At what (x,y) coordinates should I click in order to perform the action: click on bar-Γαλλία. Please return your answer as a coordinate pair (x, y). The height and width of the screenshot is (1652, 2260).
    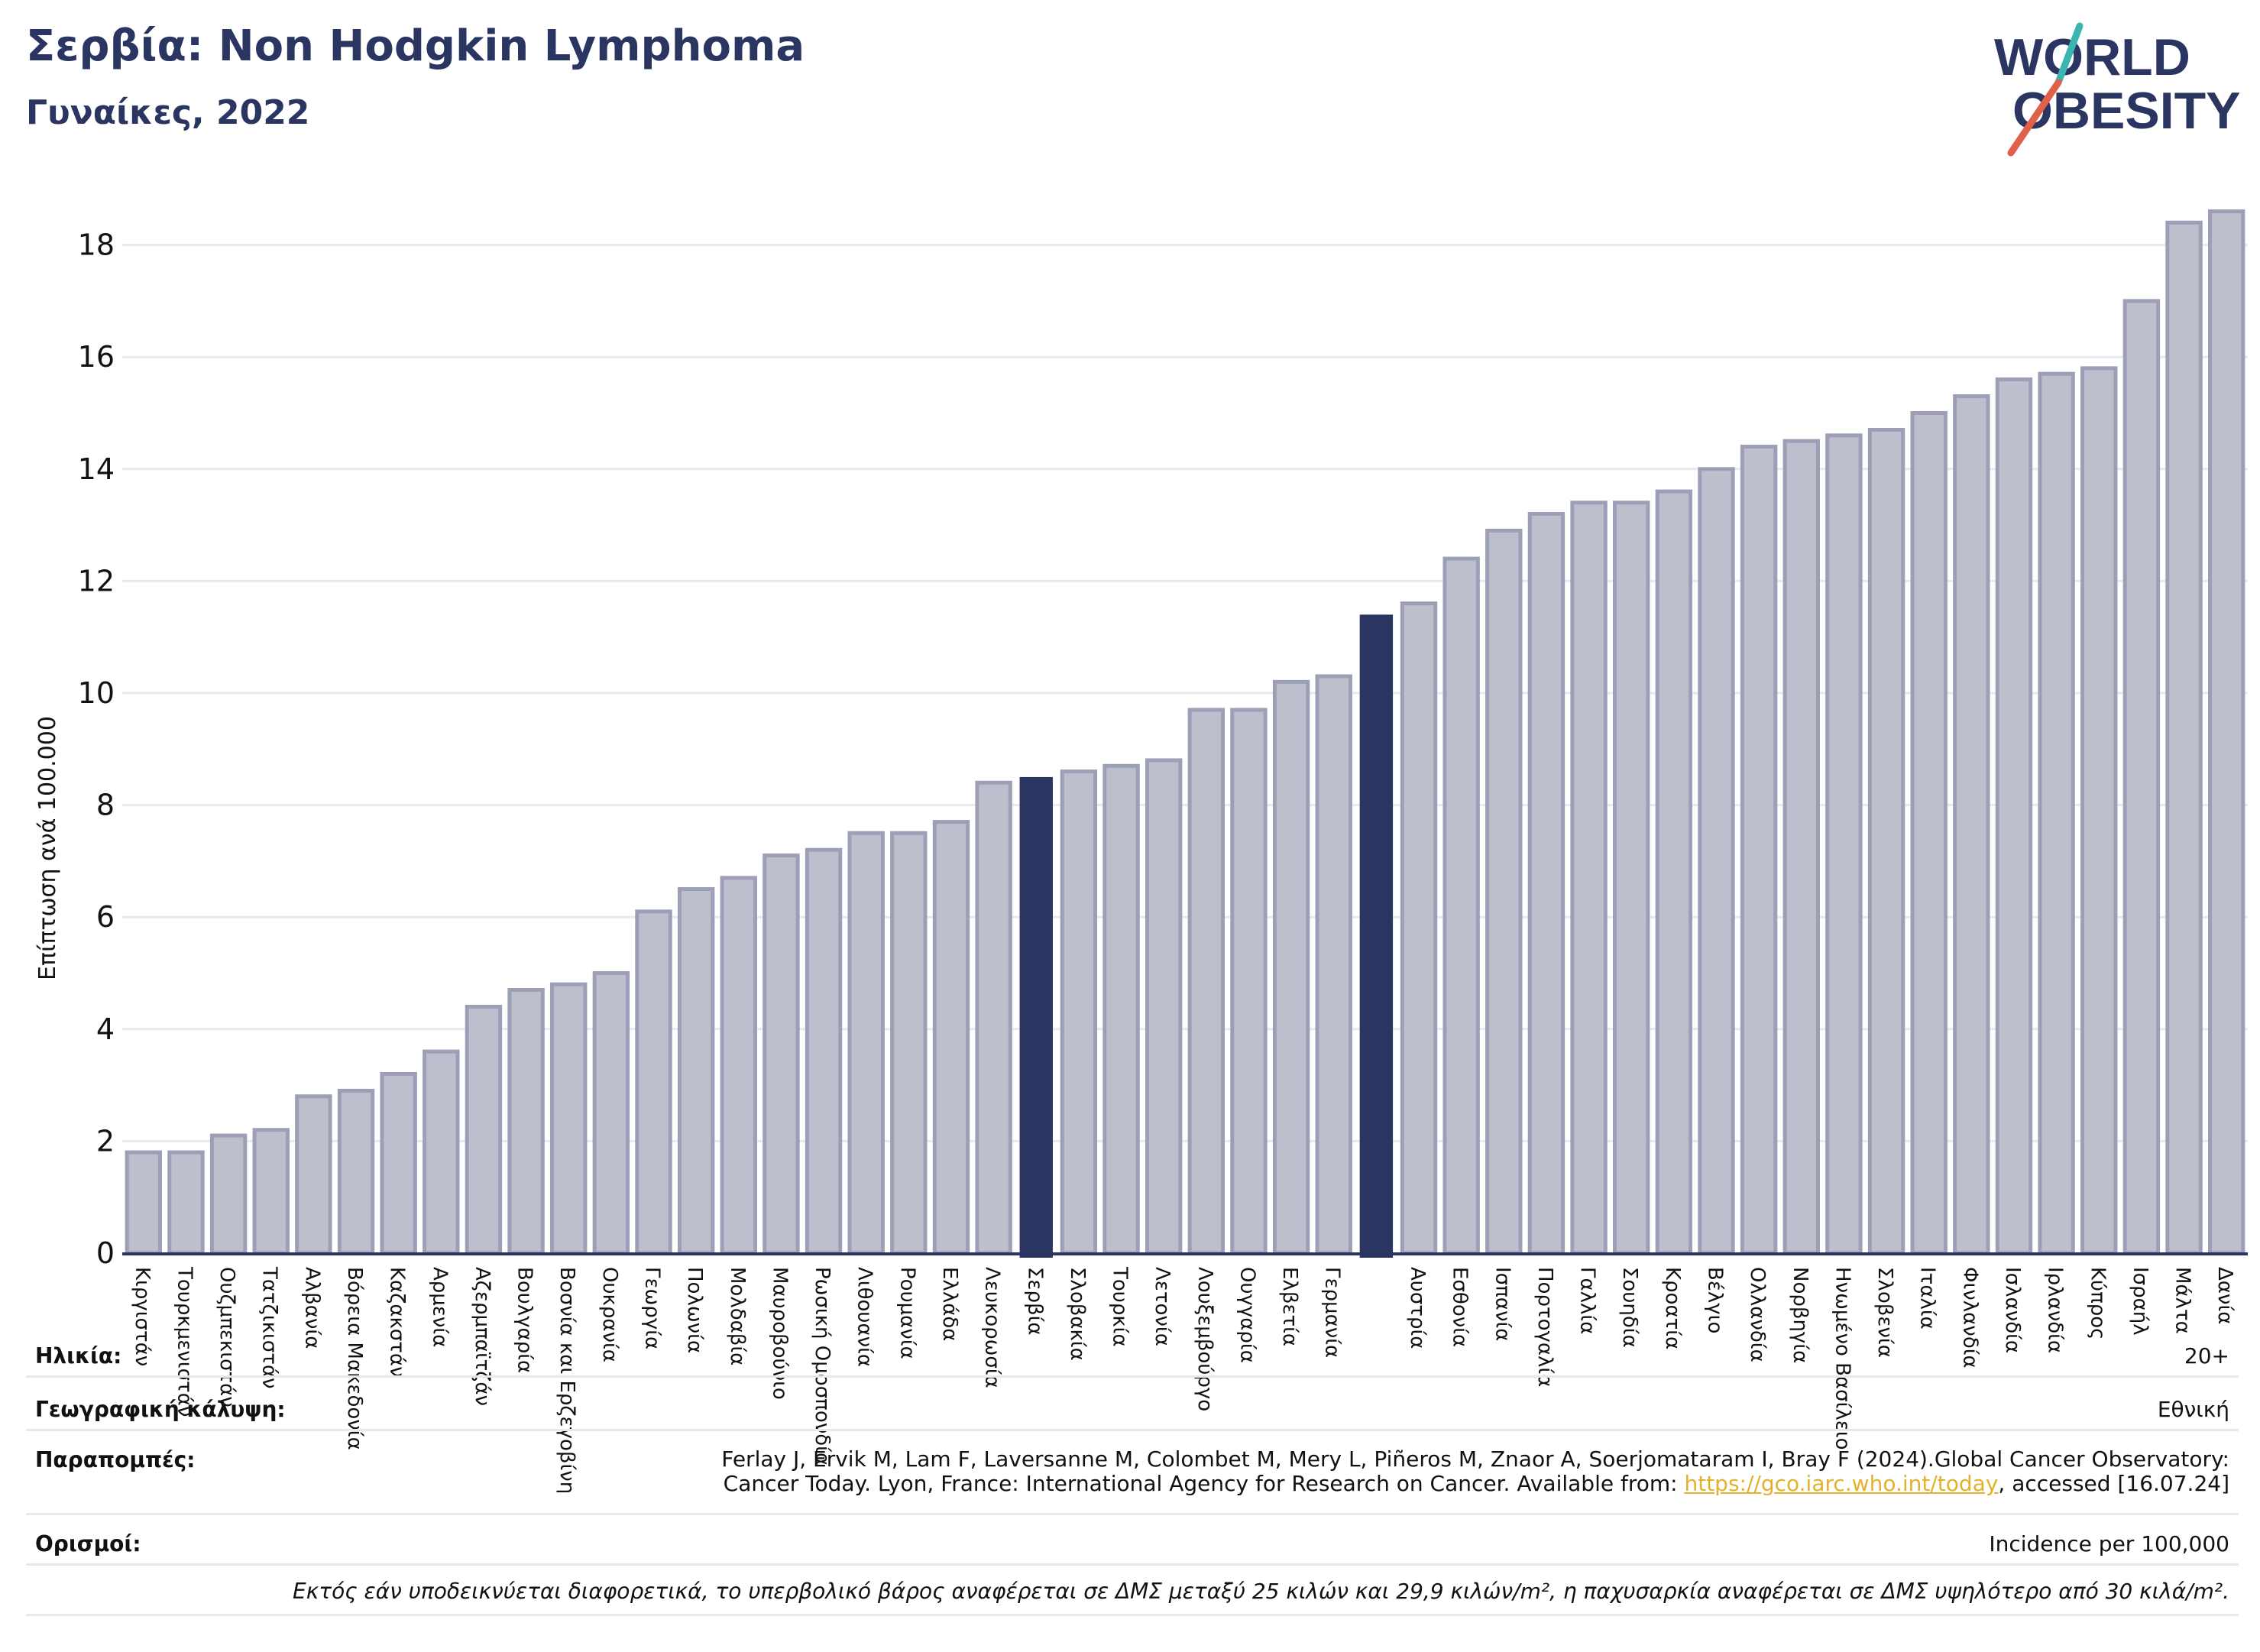
    Looking at the image, I should click on (1589, 877).